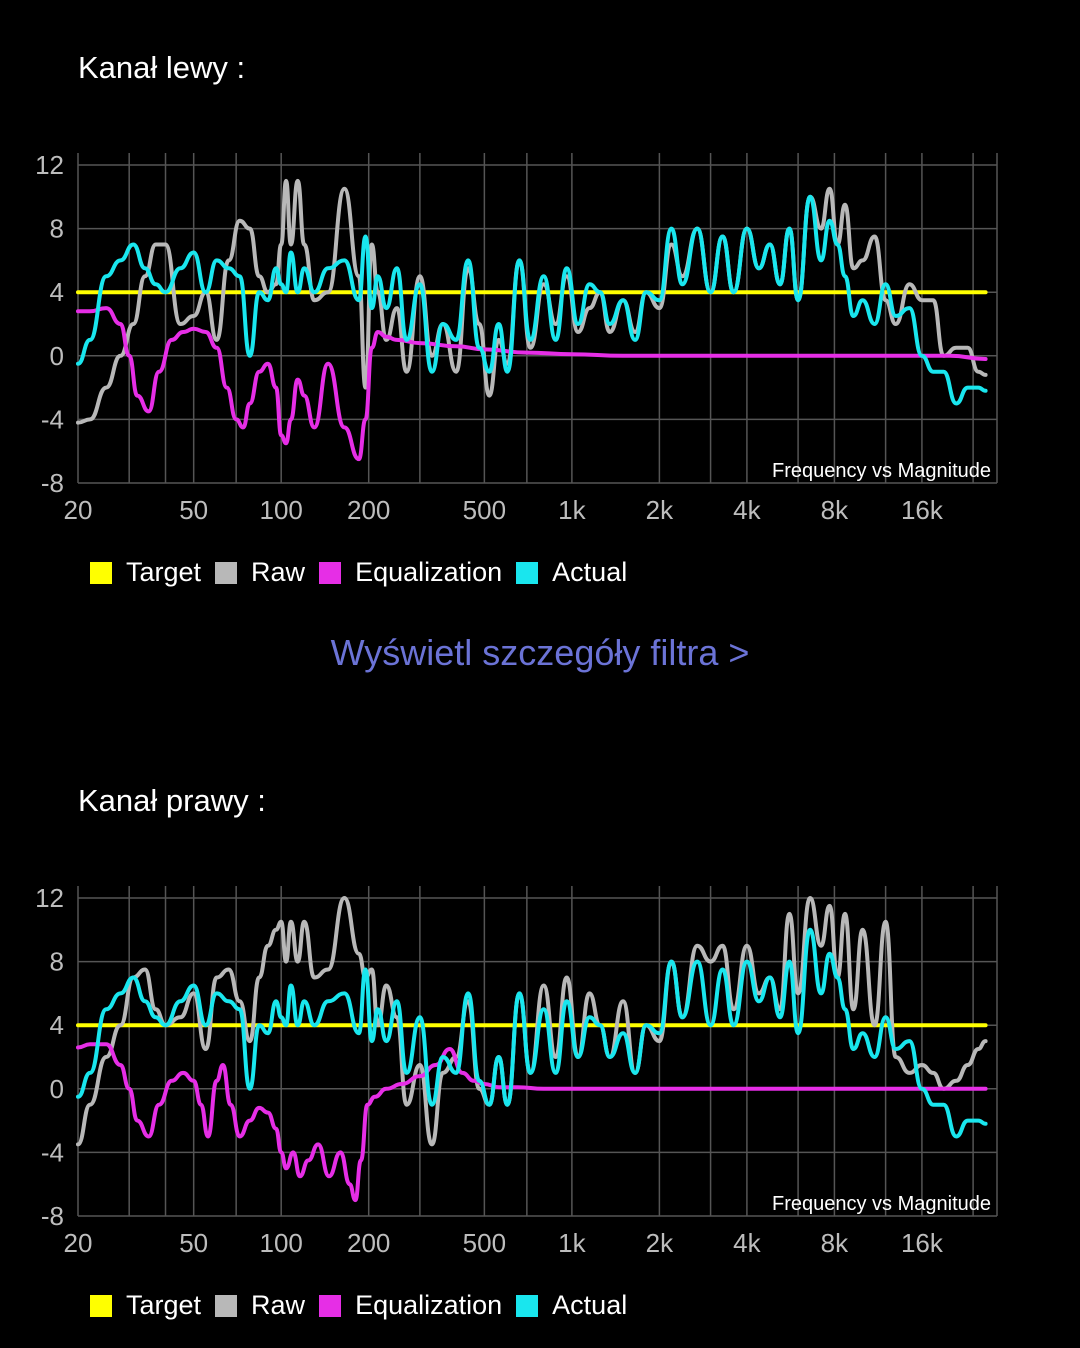  I want to click on view-filter-details-link: Wyświetl szczegóły filtra >, so click(540, 652).